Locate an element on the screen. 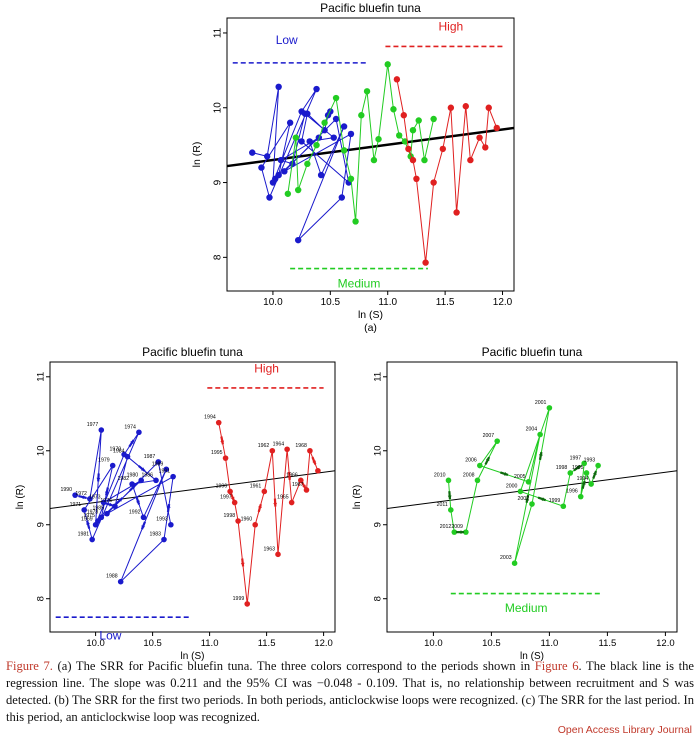 Image resolution: width=700 pixels, height=743 pixels. figure-reference-link: Figure 6 is located at coordinates (556, 666).